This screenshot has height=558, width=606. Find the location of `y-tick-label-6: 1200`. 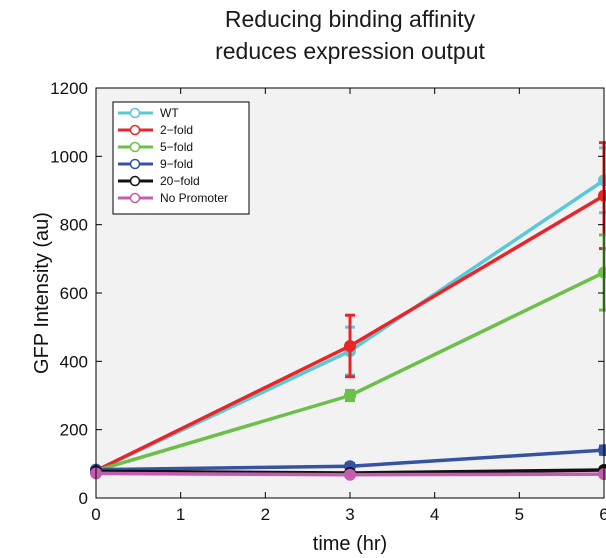

y-tick-label-6: 1200 is located at coordinates (69, 88).